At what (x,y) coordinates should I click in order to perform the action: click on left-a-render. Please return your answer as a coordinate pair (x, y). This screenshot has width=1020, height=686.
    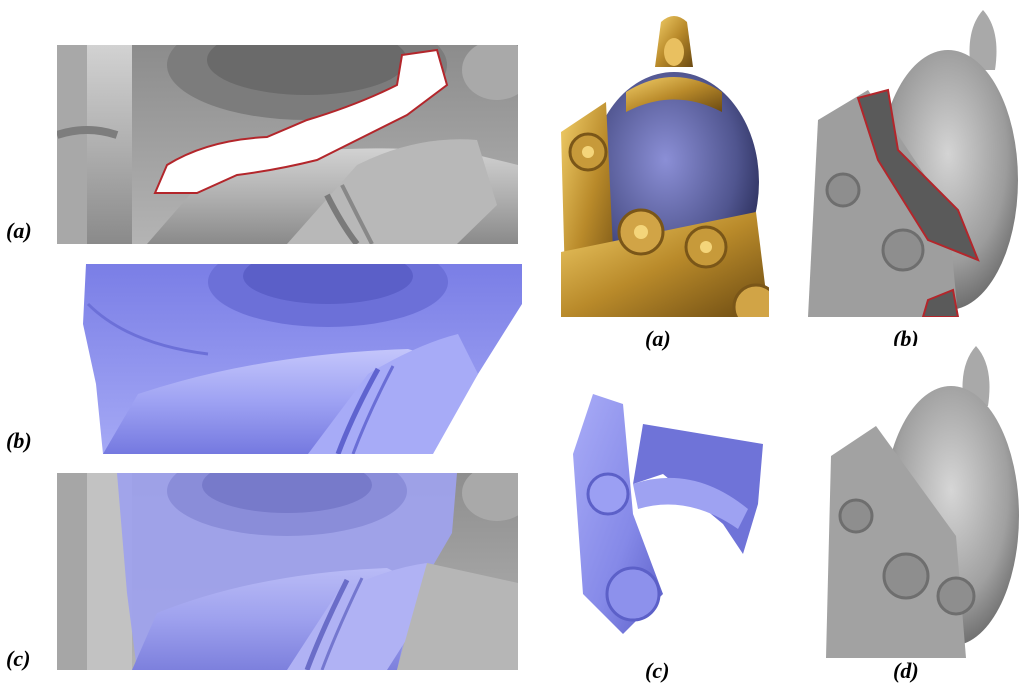
    Looking at the image, I should click on (287, 144).